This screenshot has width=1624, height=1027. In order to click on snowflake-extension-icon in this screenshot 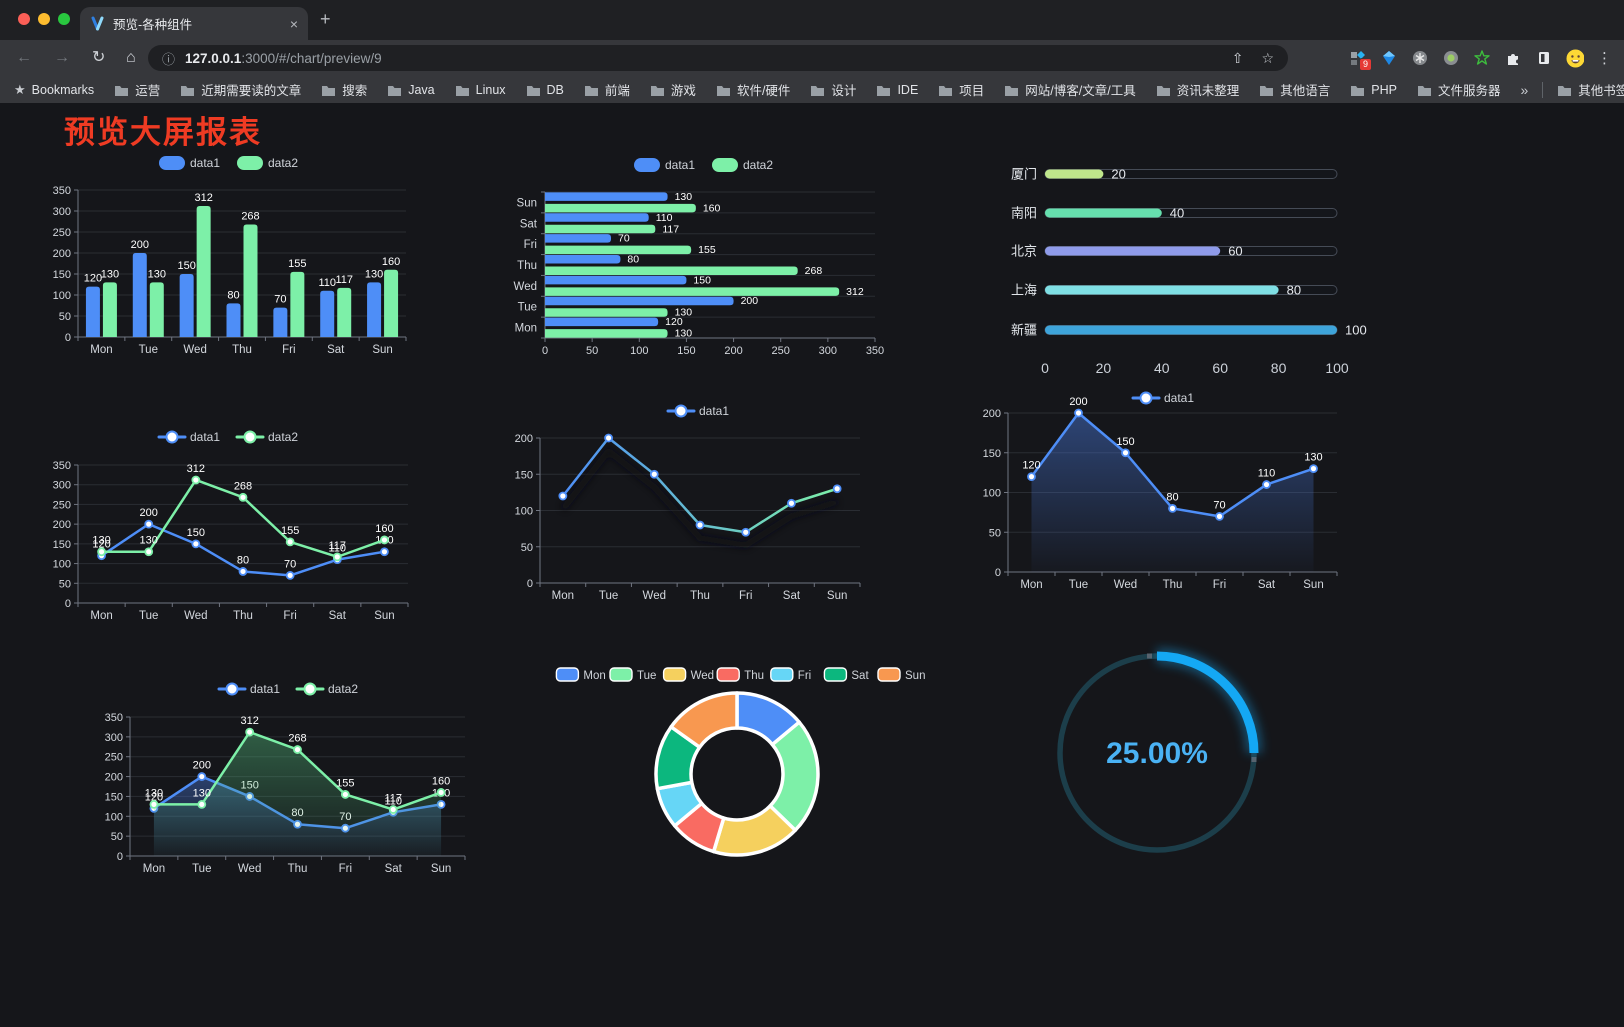, I will do `click(1420, 58)`.